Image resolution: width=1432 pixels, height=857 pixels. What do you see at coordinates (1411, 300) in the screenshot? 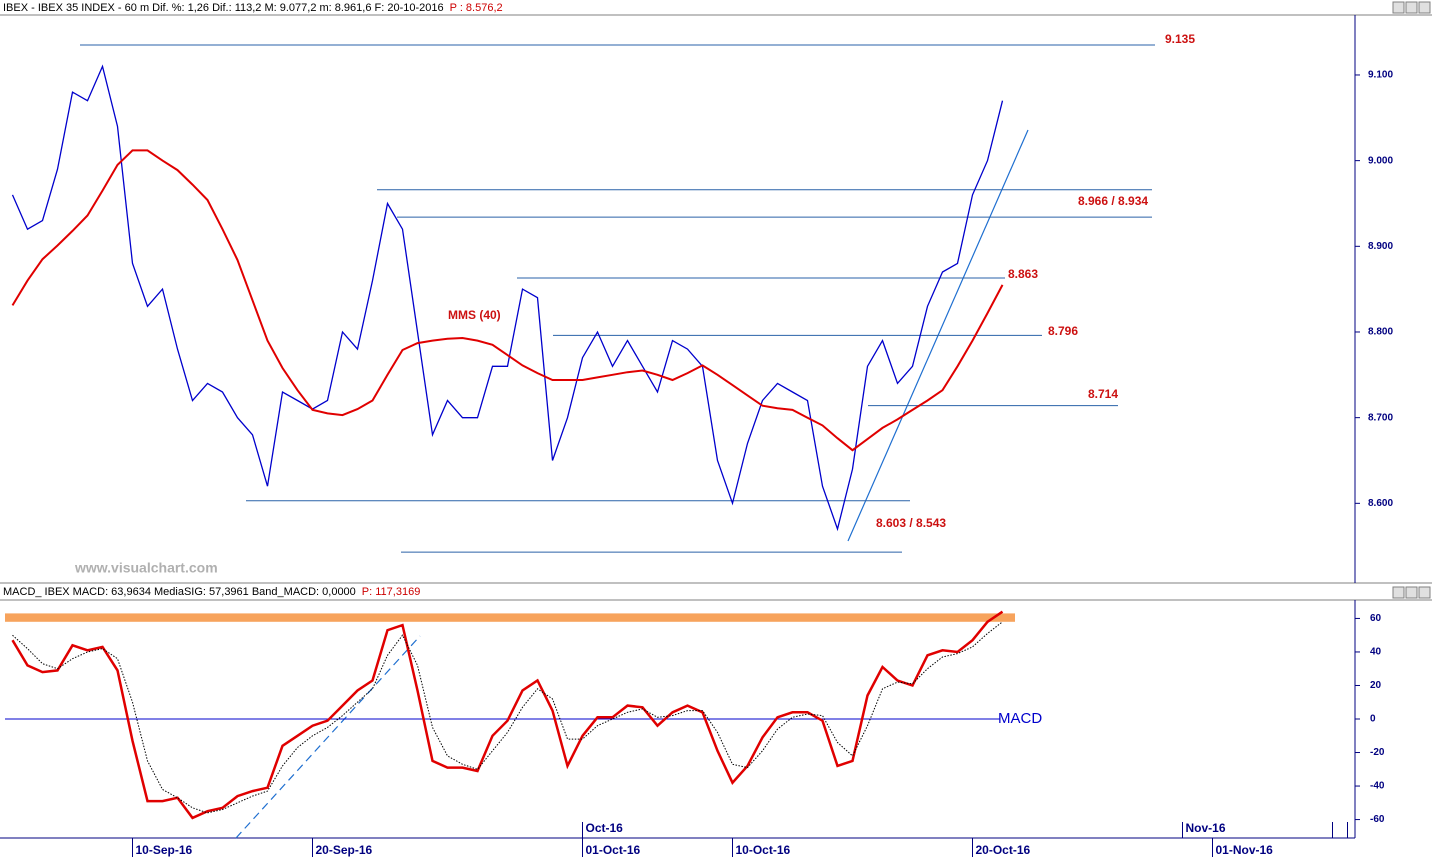
I see `window-buttons` at bounding box center [1411, 300].